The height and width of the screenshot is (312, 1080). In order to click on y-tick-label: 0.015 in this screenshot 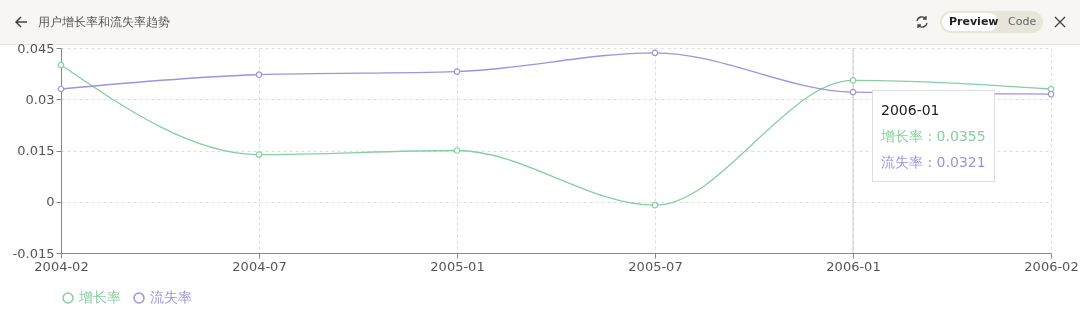, I will do `click(36, 150)`.